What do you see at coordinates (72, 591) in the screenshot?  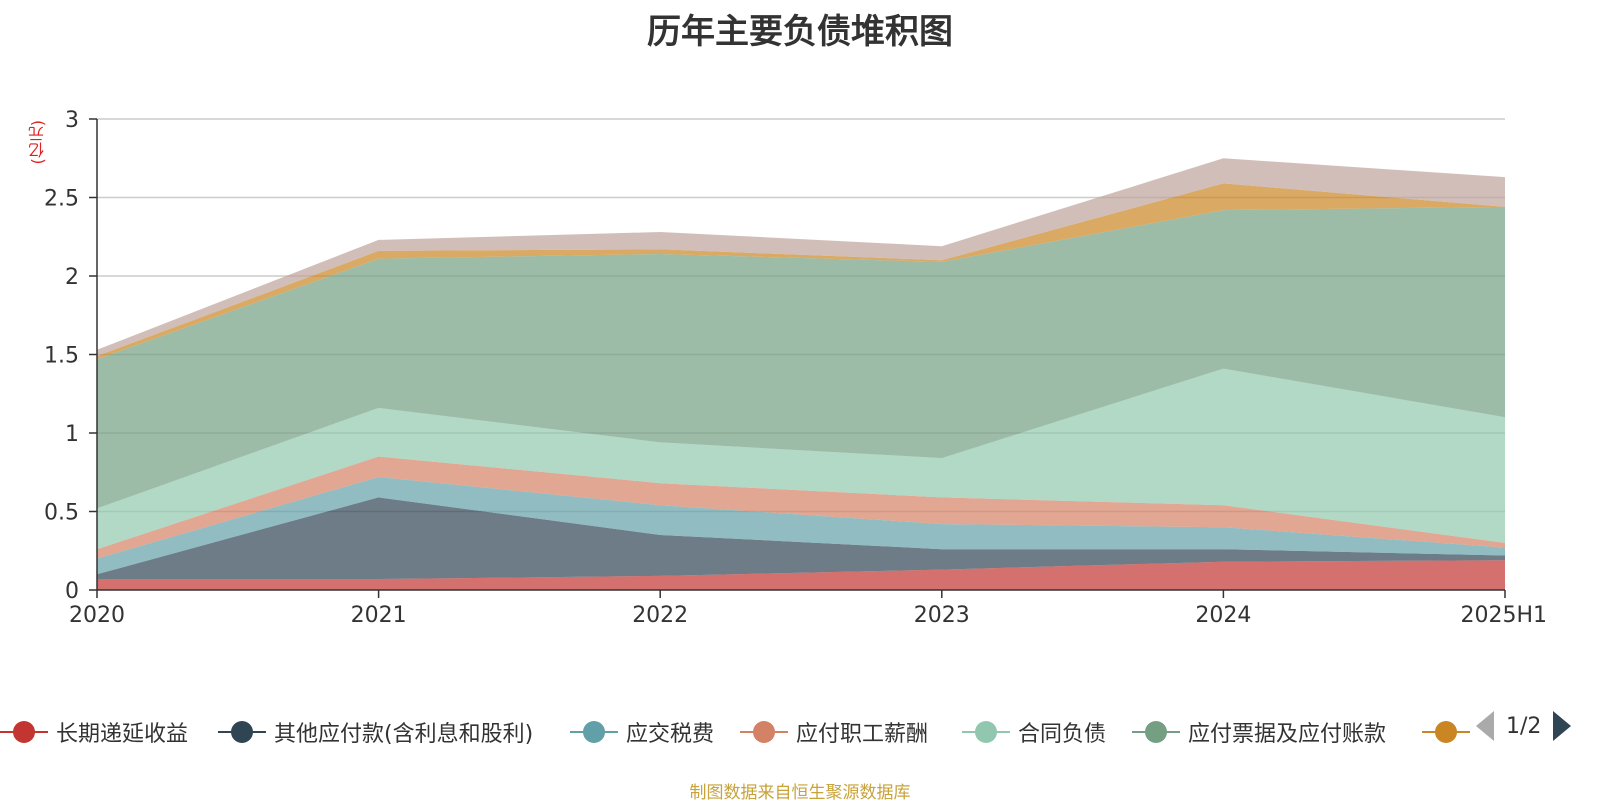 I see `y-tick-label: 0` at bounding box center [72, 591].